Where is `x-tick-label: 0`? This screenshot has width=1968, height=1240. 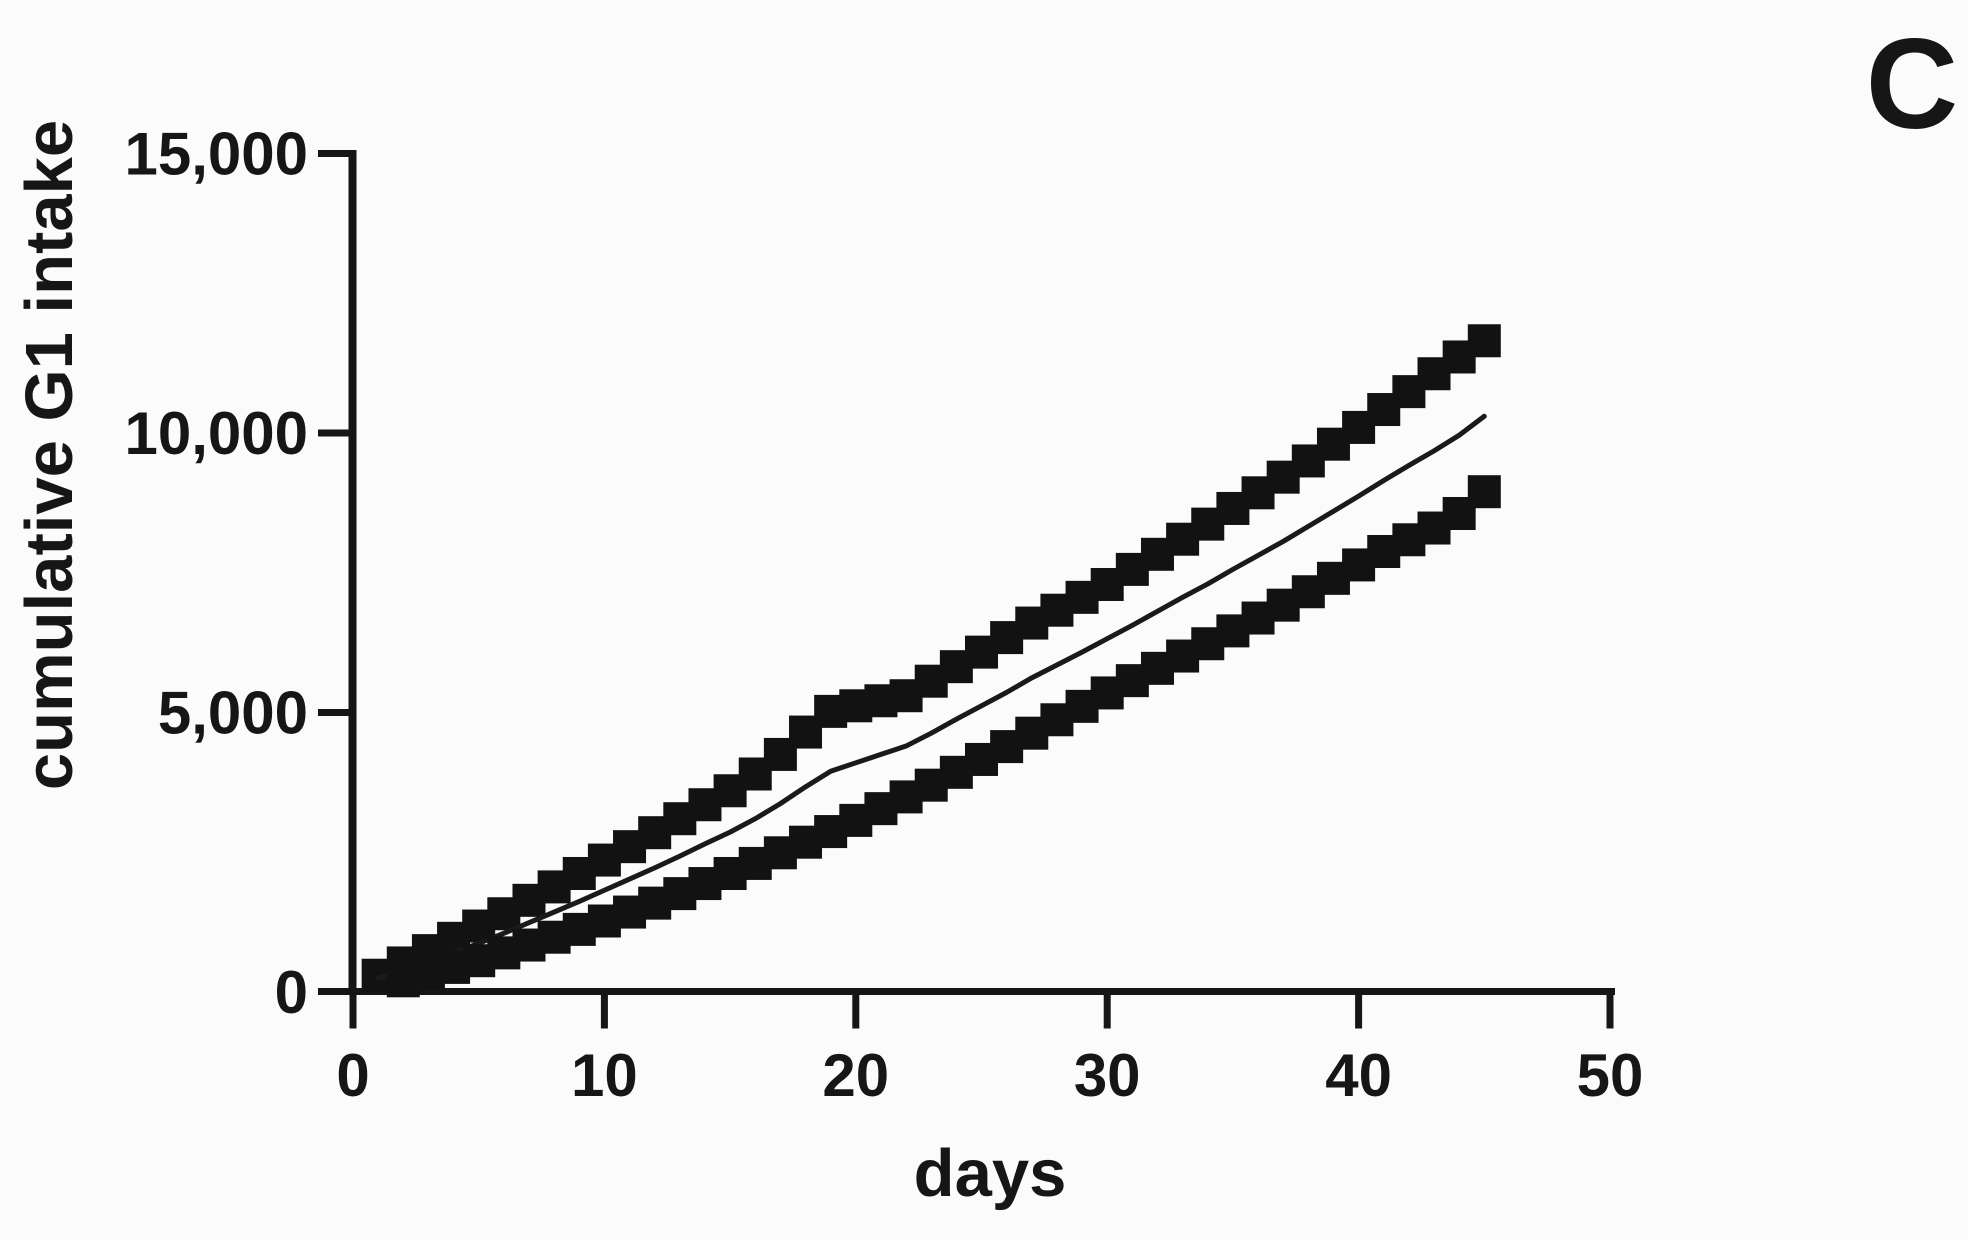
x-tick-label: 0 is located at coordinates (352, 1075).